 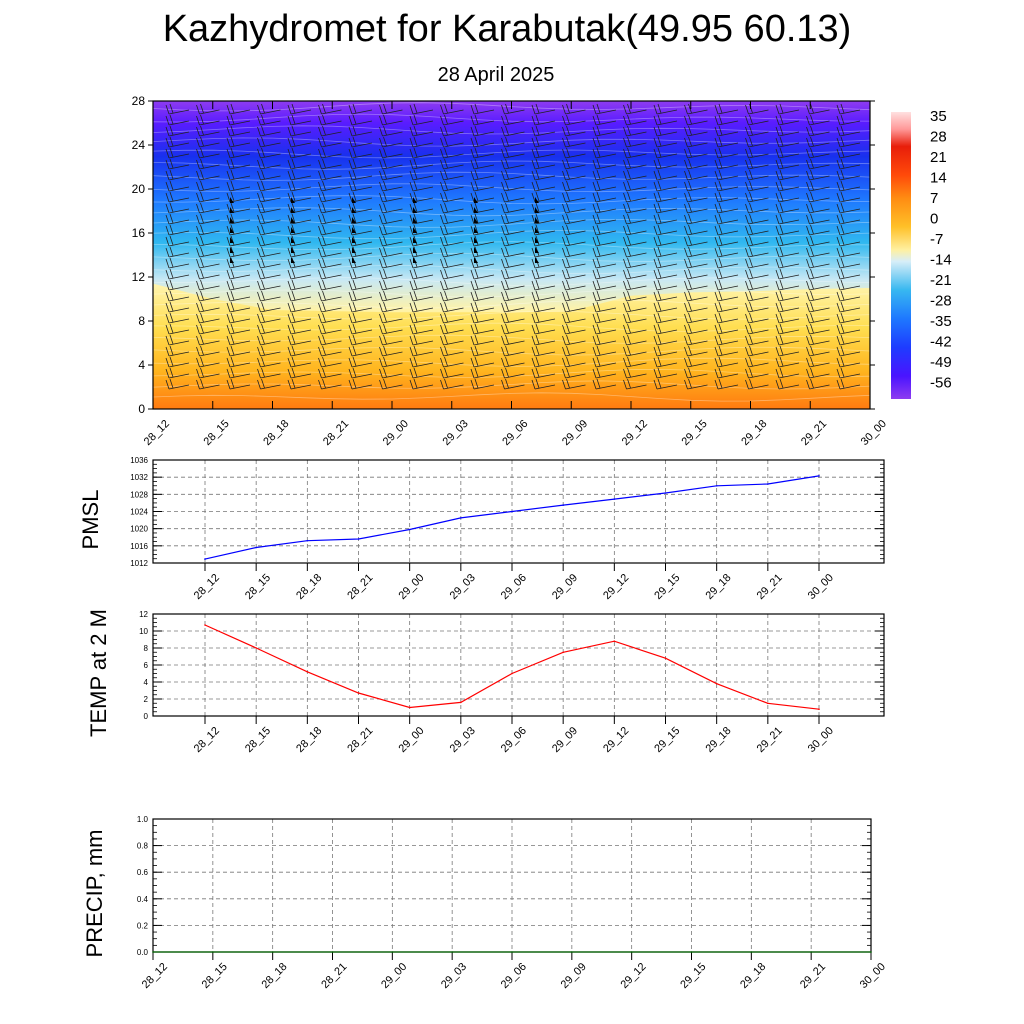 I want to click on x-tick-label: 28_15, so click(x=217, y=433).